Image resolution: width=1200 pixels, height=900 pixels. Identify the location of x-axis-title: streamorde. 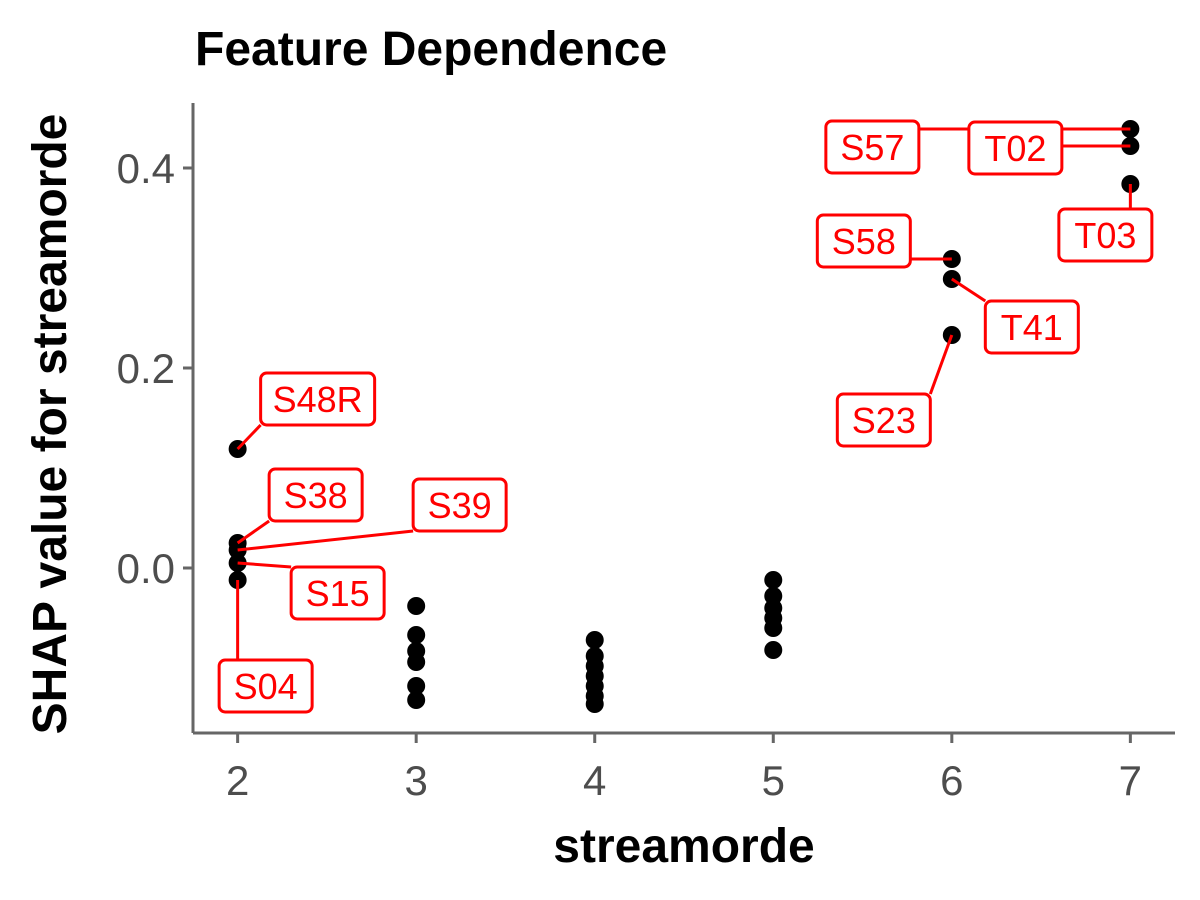
(683, 846).